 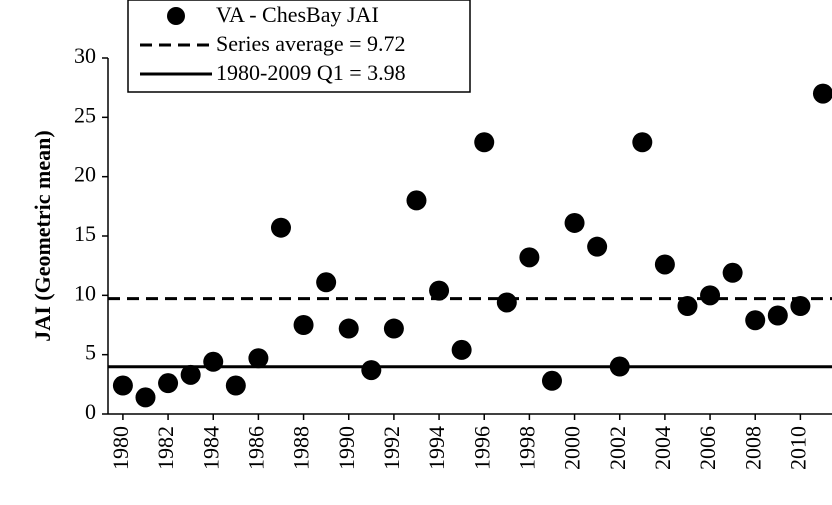 What do you see at coordinates (297, 14) in the screenshot?
I see `legend-label: VA - ChesBay JAI` at bounding box center [297, 14].